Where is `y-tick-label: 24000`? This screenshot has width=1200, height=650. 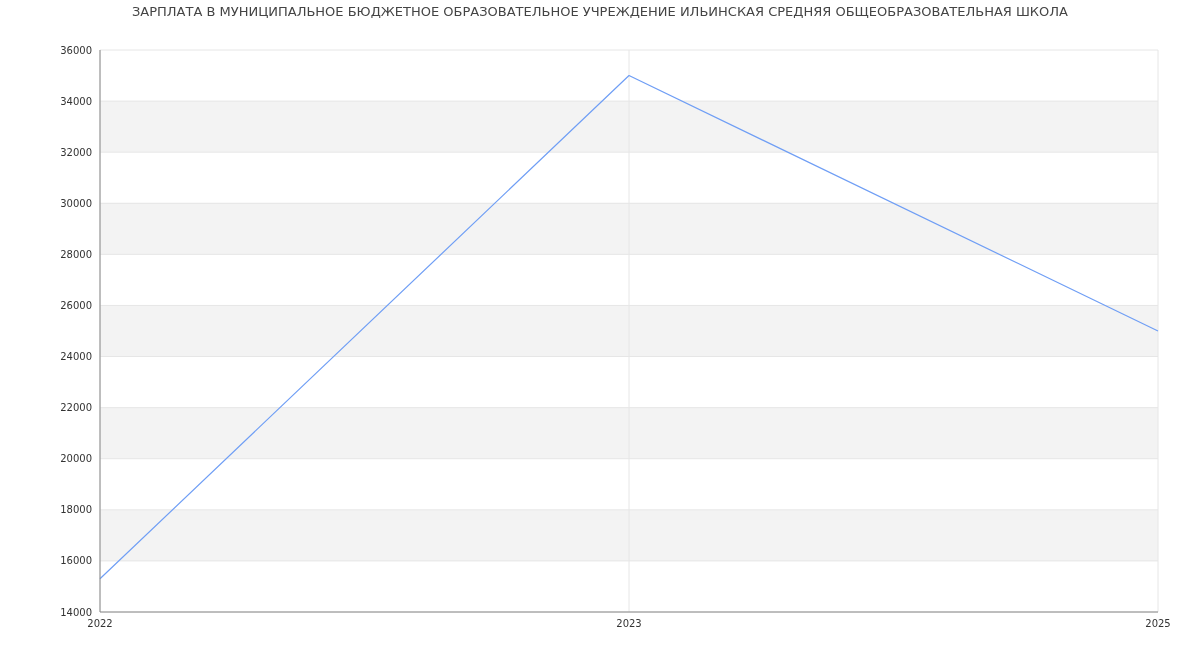 y-tick-label: 24000 is located at coordinates (76, 357).